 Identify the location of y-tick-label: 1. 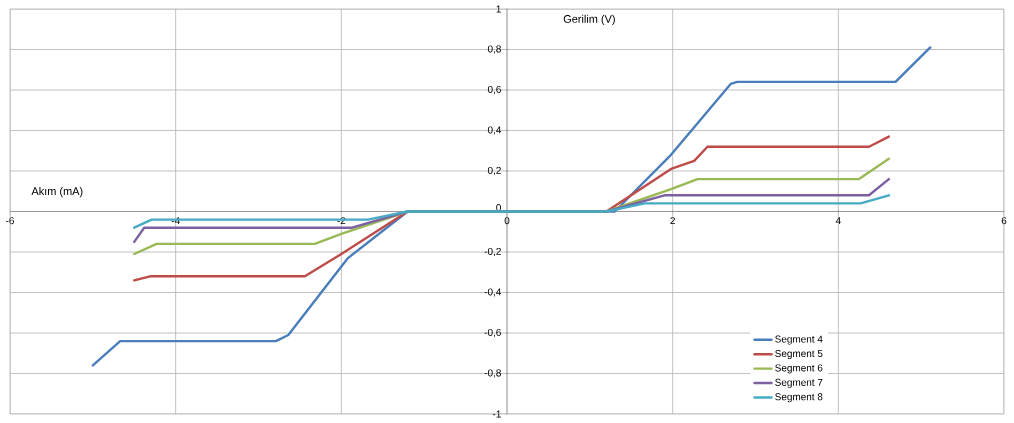
(498, 9).